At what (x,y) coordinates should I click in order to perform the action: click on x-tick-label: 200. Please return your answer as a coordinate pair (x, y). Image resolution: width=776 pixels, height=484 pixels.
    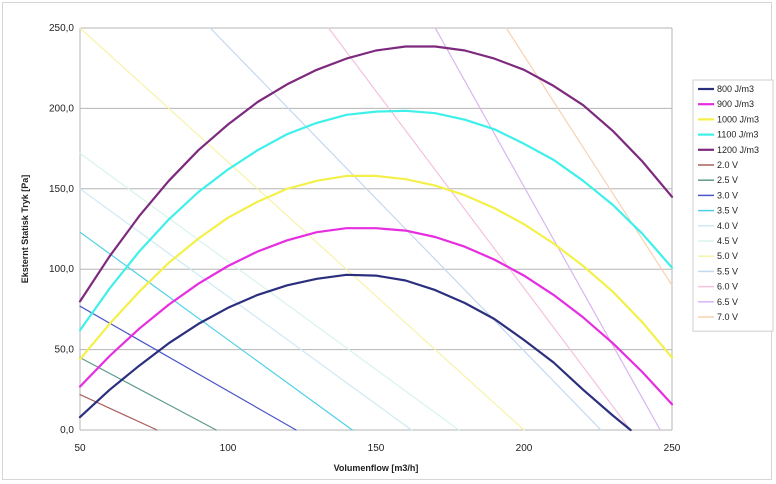
    Looking at the image, I should click on (524, 448).